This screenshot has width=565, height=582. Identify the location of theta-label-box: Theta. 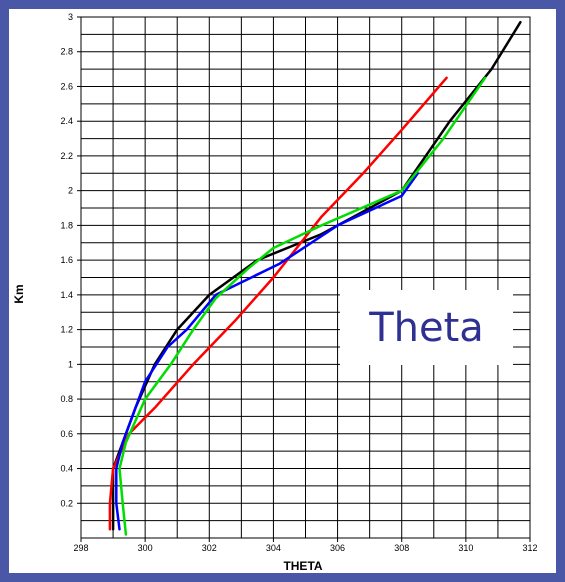
(426, 327).